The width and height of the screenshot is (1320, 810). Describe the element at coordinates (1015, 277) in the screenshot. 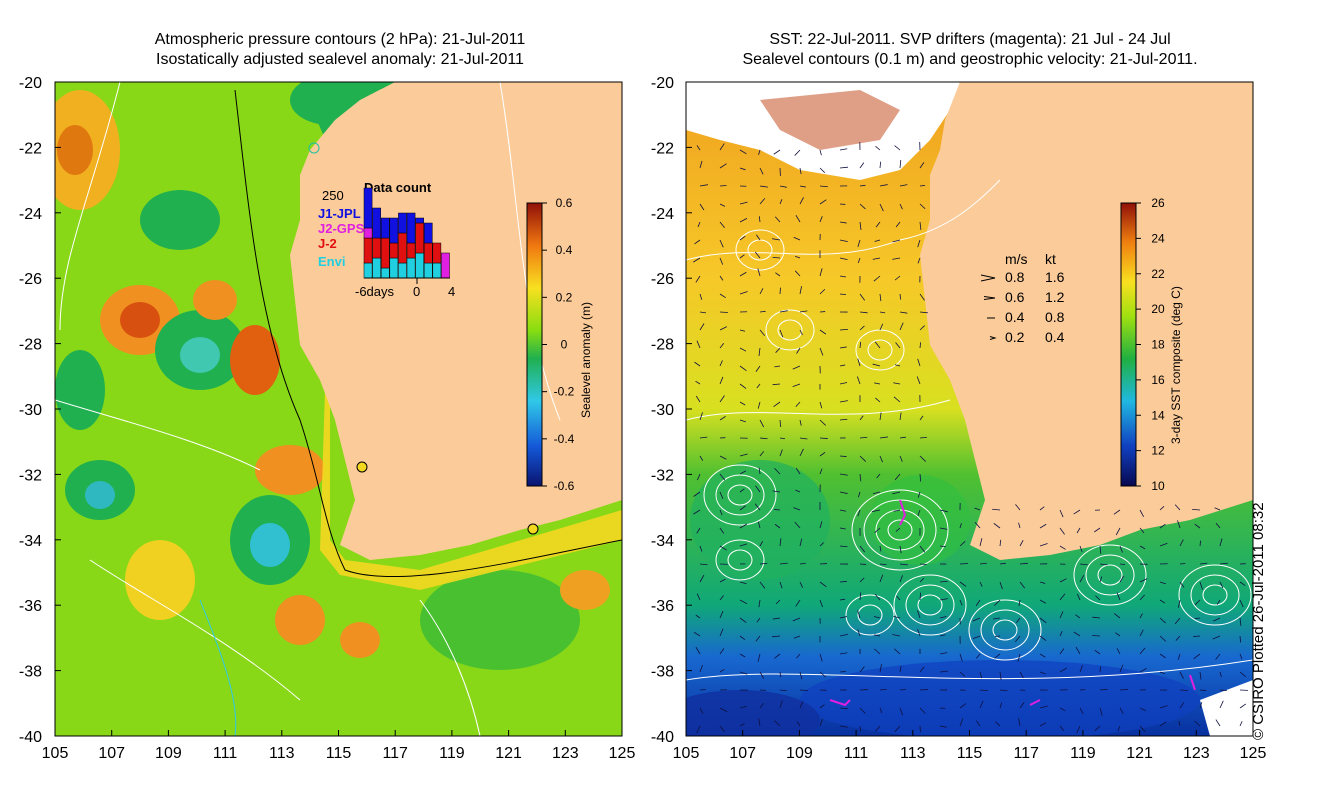

I see `velocity-key-ms: 0.8` at that location.